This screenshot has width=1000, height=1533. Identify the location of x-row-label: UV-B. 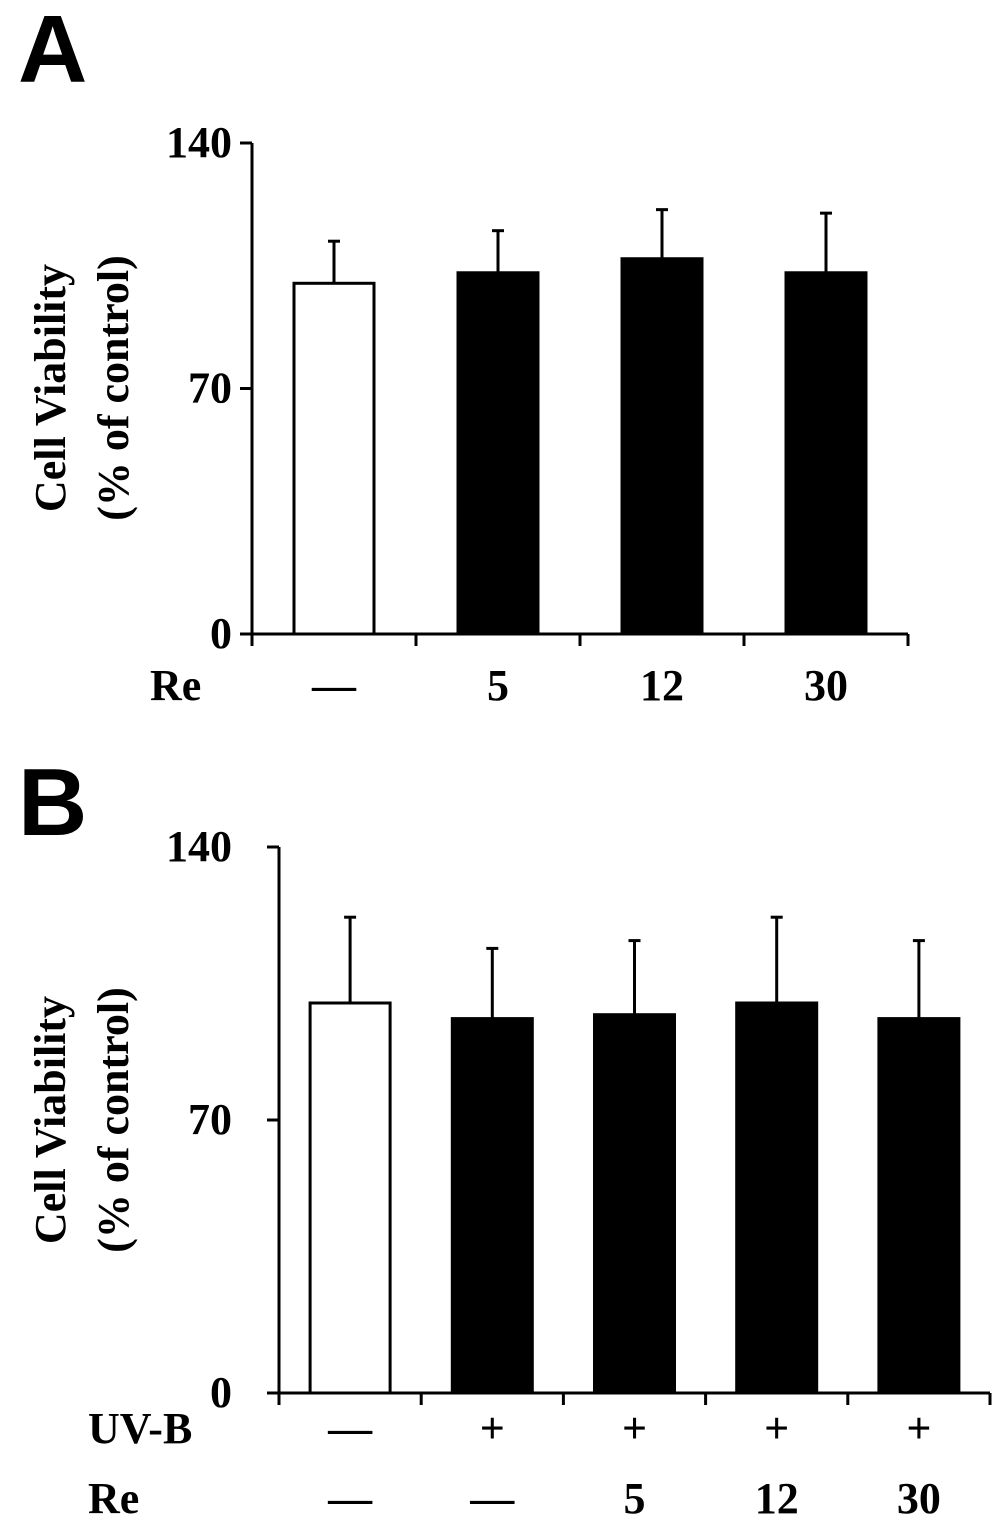
(140, 1428).